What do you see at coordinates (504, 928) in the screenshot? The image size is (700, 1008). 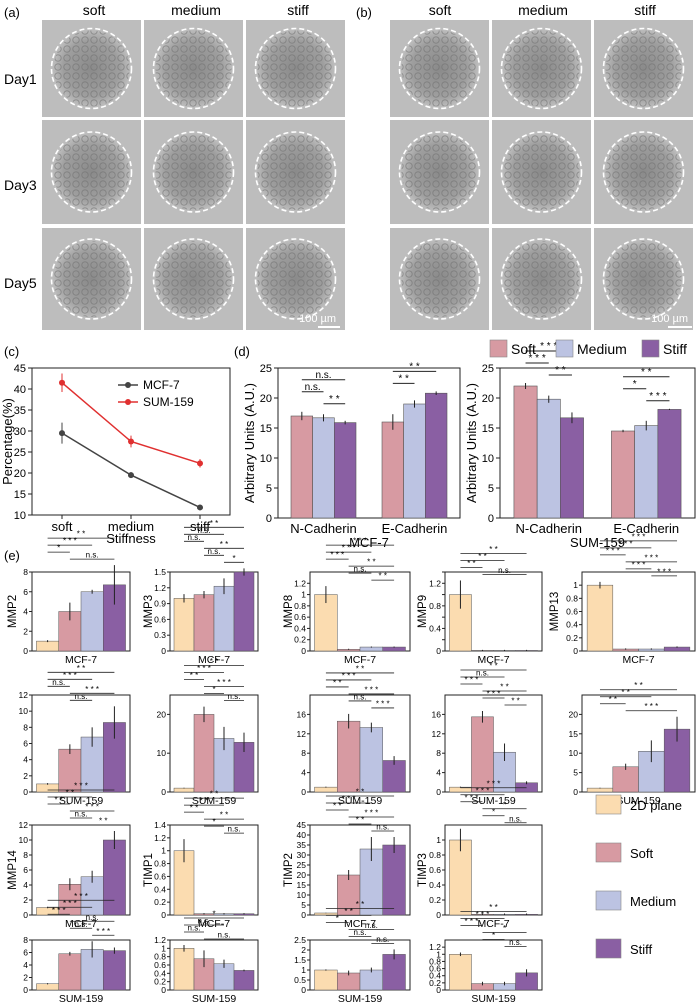 I see `significance-label: *` at bounding box center [504, 928].